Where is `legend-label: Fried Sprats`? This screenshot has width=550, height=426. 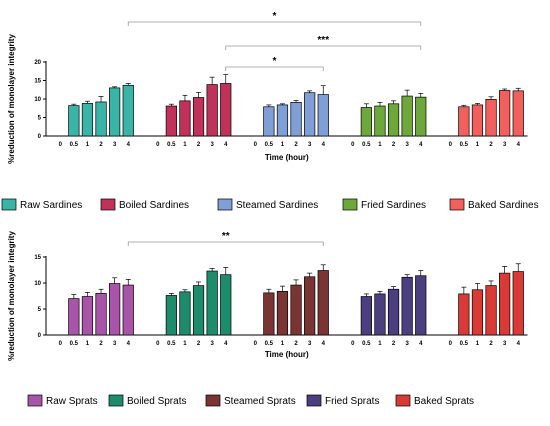 legend-label: Fried Sprats is located at coordinates (352, 401).